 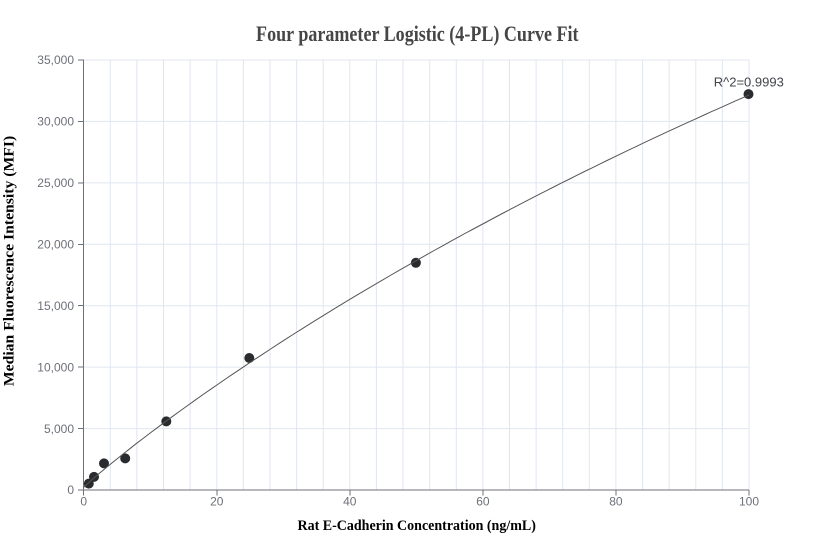 What do you see at coordinates (217, 502) in the screenshot?
I see `svg-text: 20` at bounding box center [217, 502].